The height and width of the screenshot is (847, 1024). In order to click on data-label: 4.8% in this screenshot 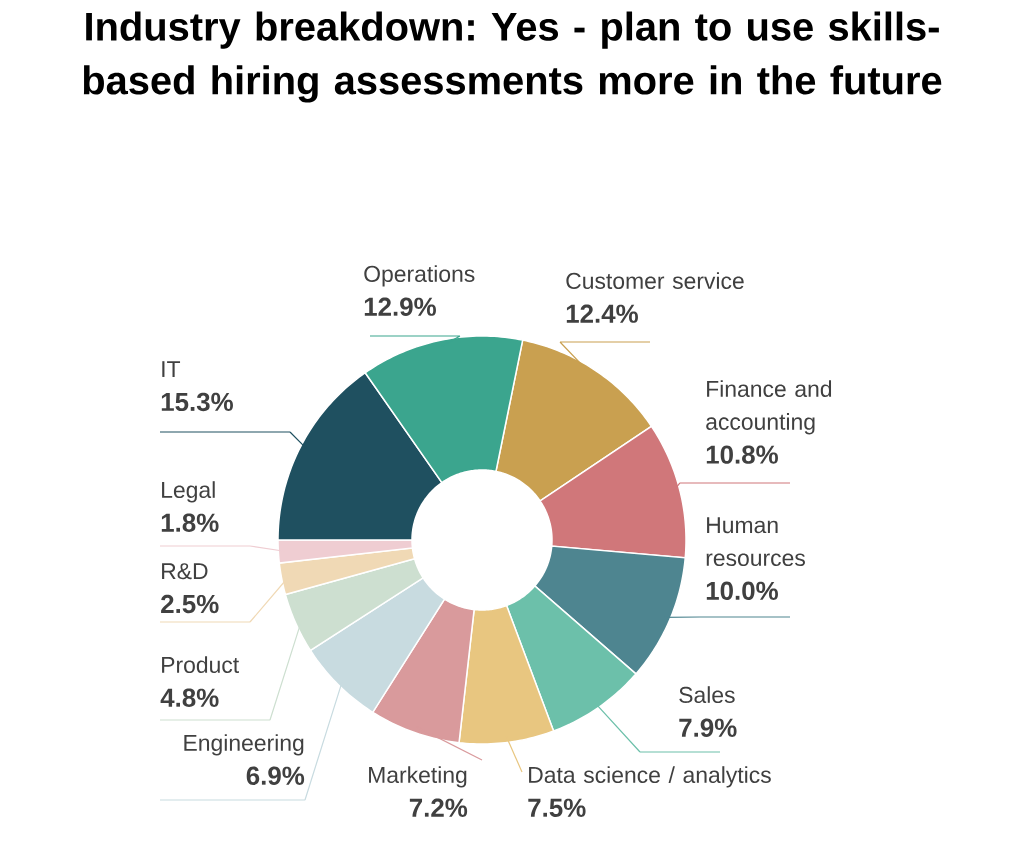, I will do `click(189, 697)`.